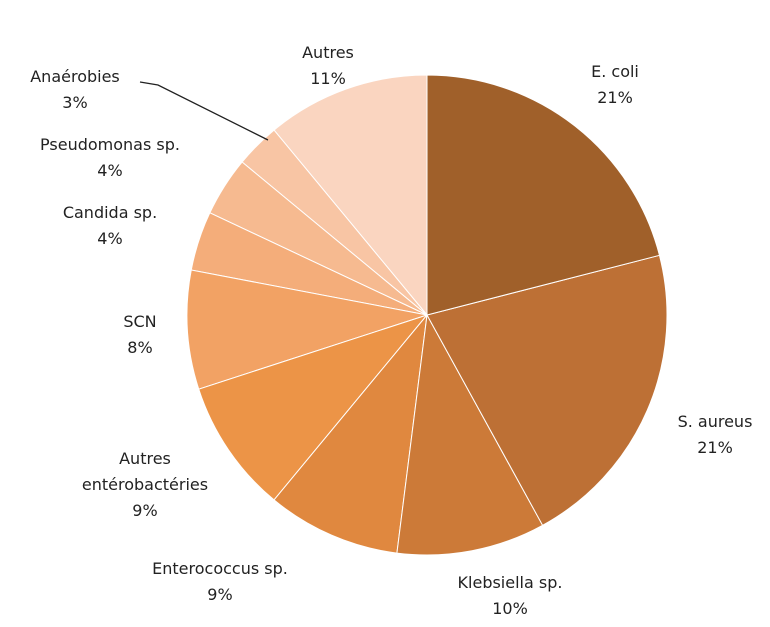 The height and width of the screenshot is (627, 770). I want to click on slice-label: E. coli 21%, so click(615, 85).